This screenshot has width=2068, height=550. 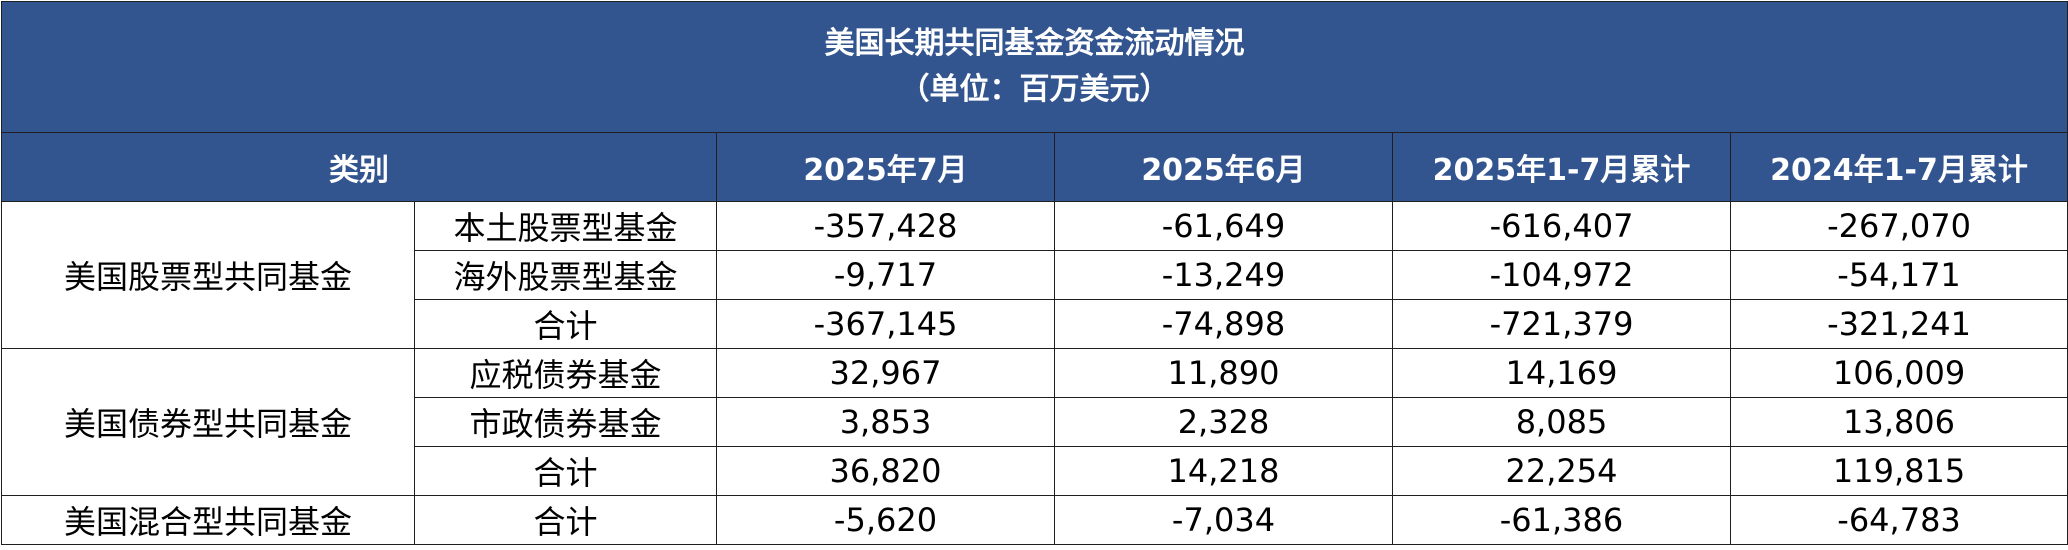 I want to click on value-cell: 11,890, so click(x=1223, y=373).